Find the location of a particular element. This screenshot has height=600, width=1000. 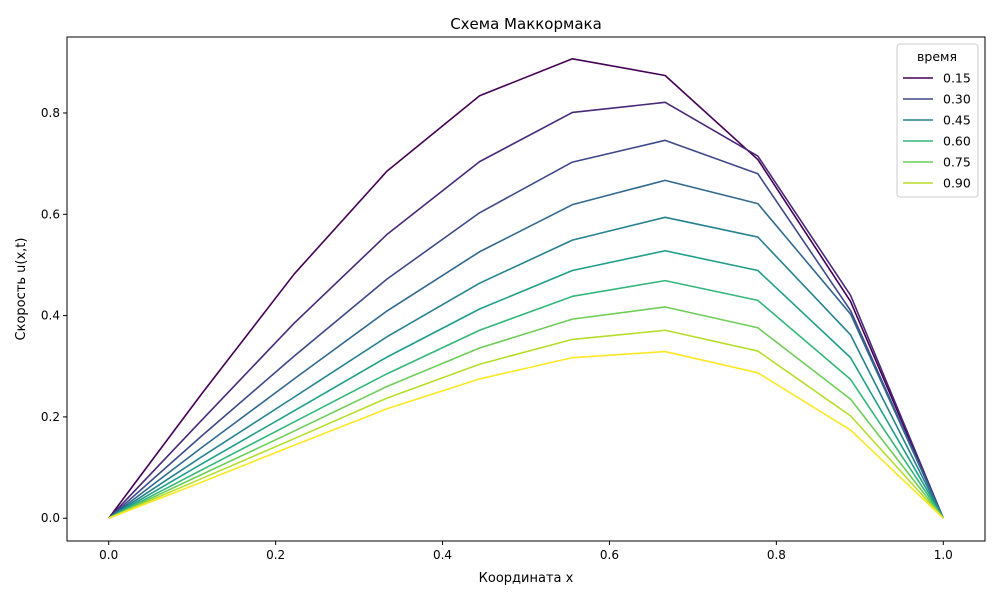

x-tick-label: 0.2 is located at coordinates (275, 555).